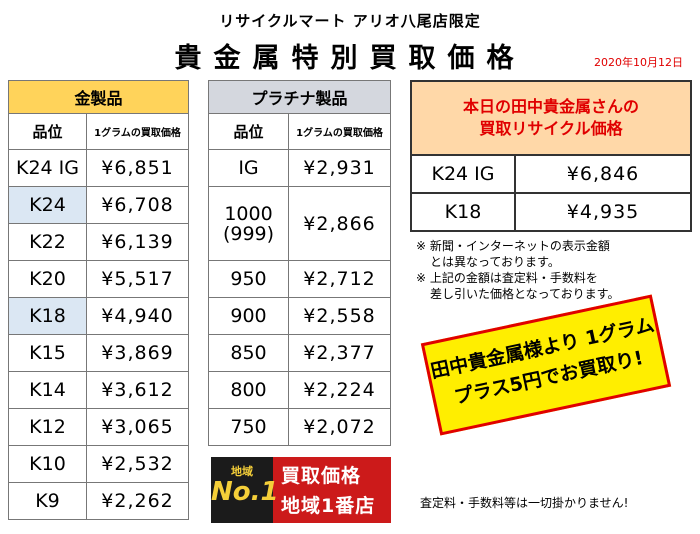  I want to click on platinum-price: ¥2,931, so click(339, 168).